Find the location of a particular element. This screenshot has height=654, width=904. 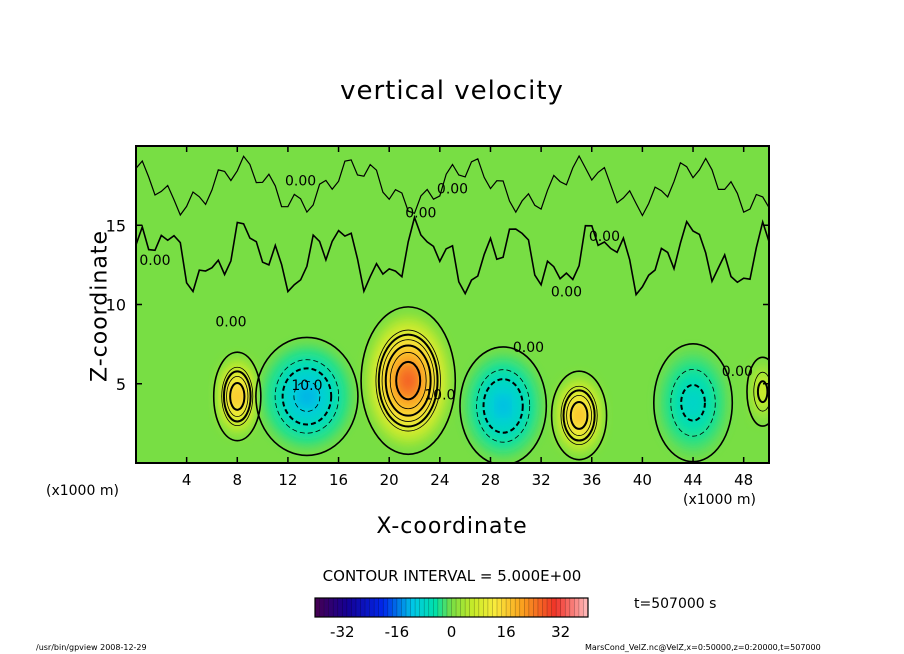

y-tick-label-15: 15 is located at coordinates (116, 225).